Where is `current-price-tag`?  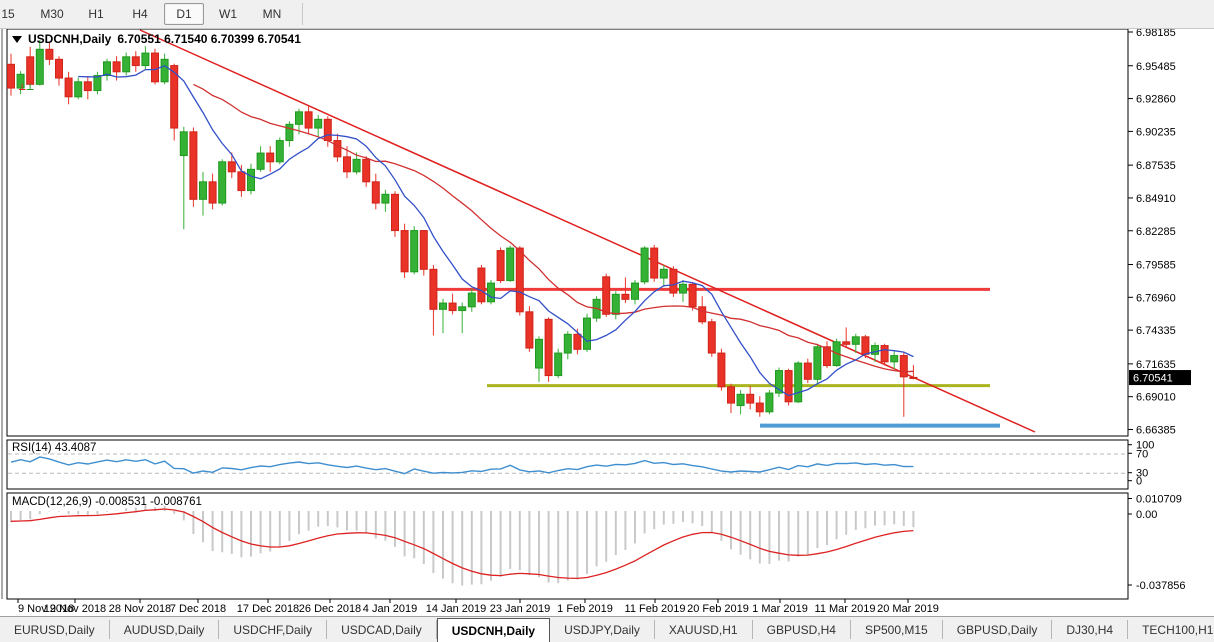 current-price-tag is located at coordinates (1160, 378).